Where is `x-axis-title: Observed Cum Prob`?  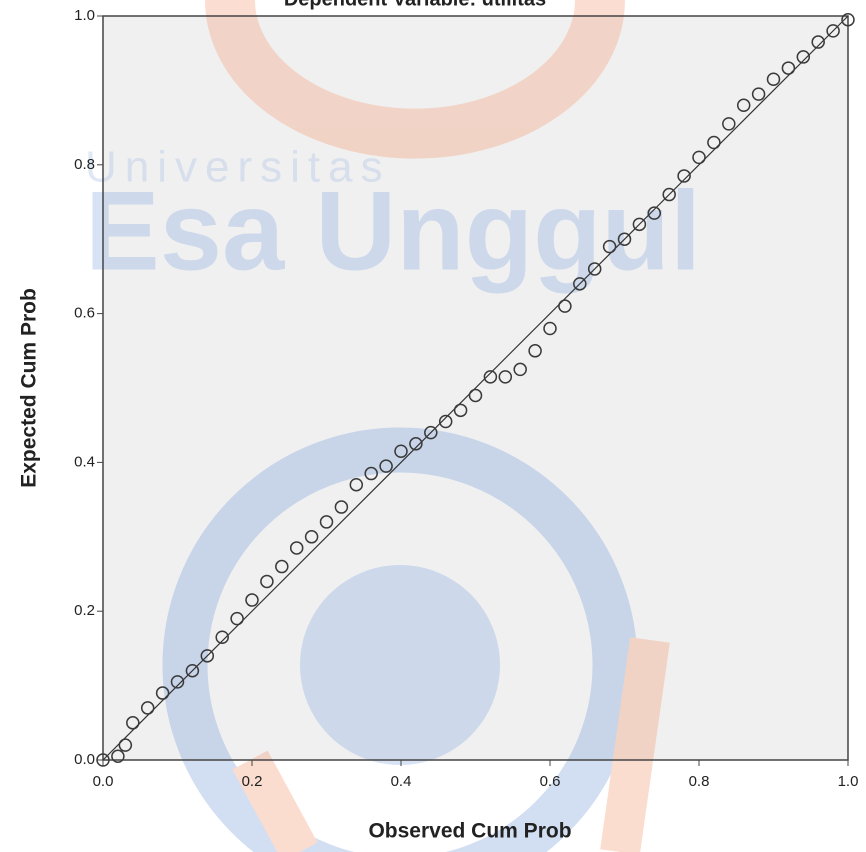 x-axis-title: Observed Cum Prob is located at coordinates (469, 831).